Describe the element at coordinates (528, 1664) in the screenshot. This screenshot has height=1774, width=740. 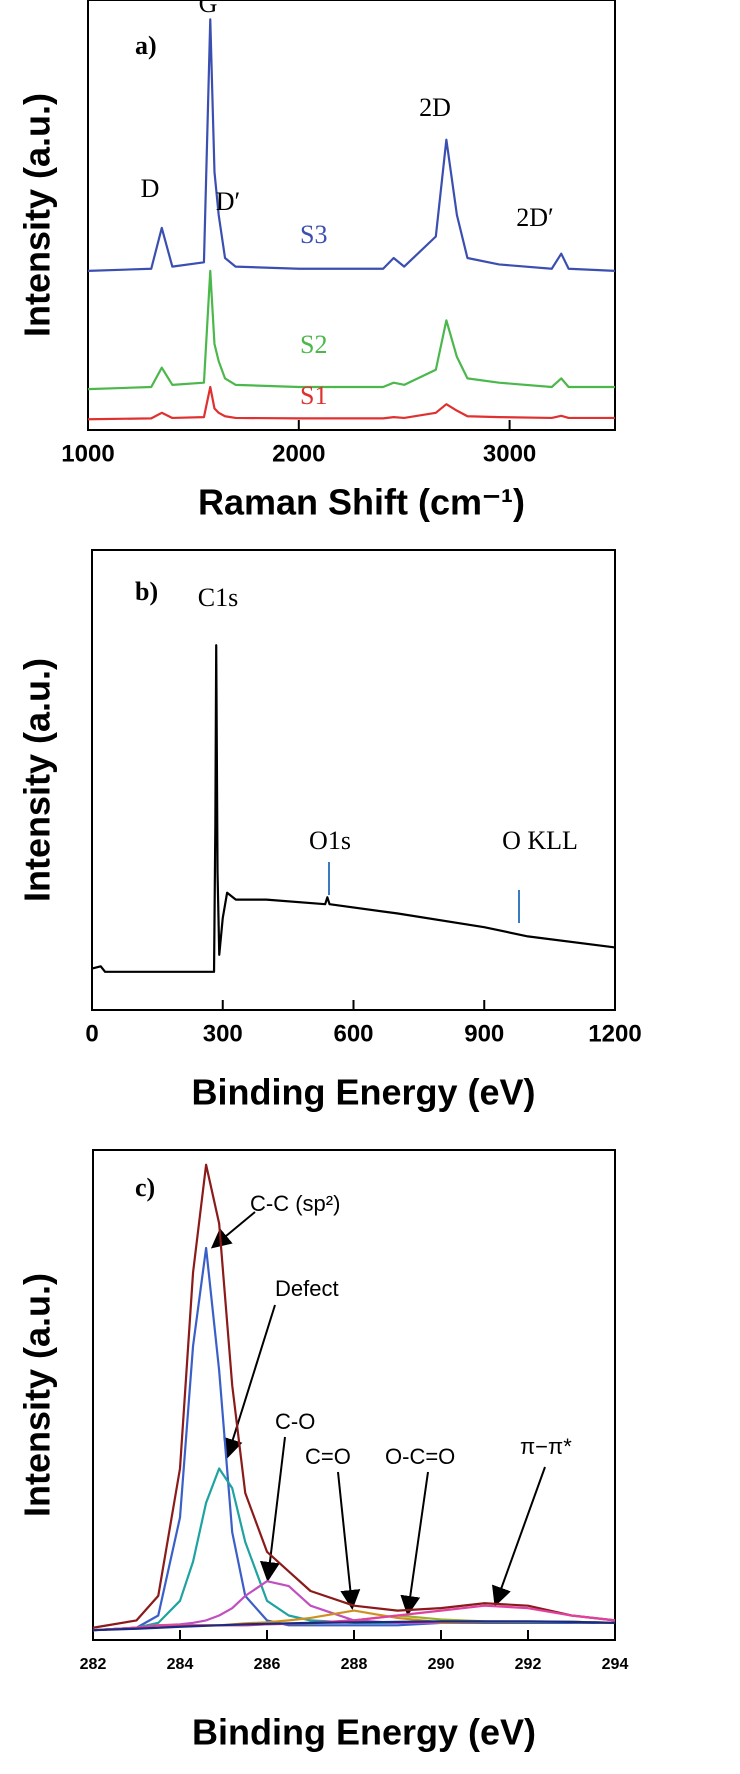
I see `x-tick-label: 292` at that location.